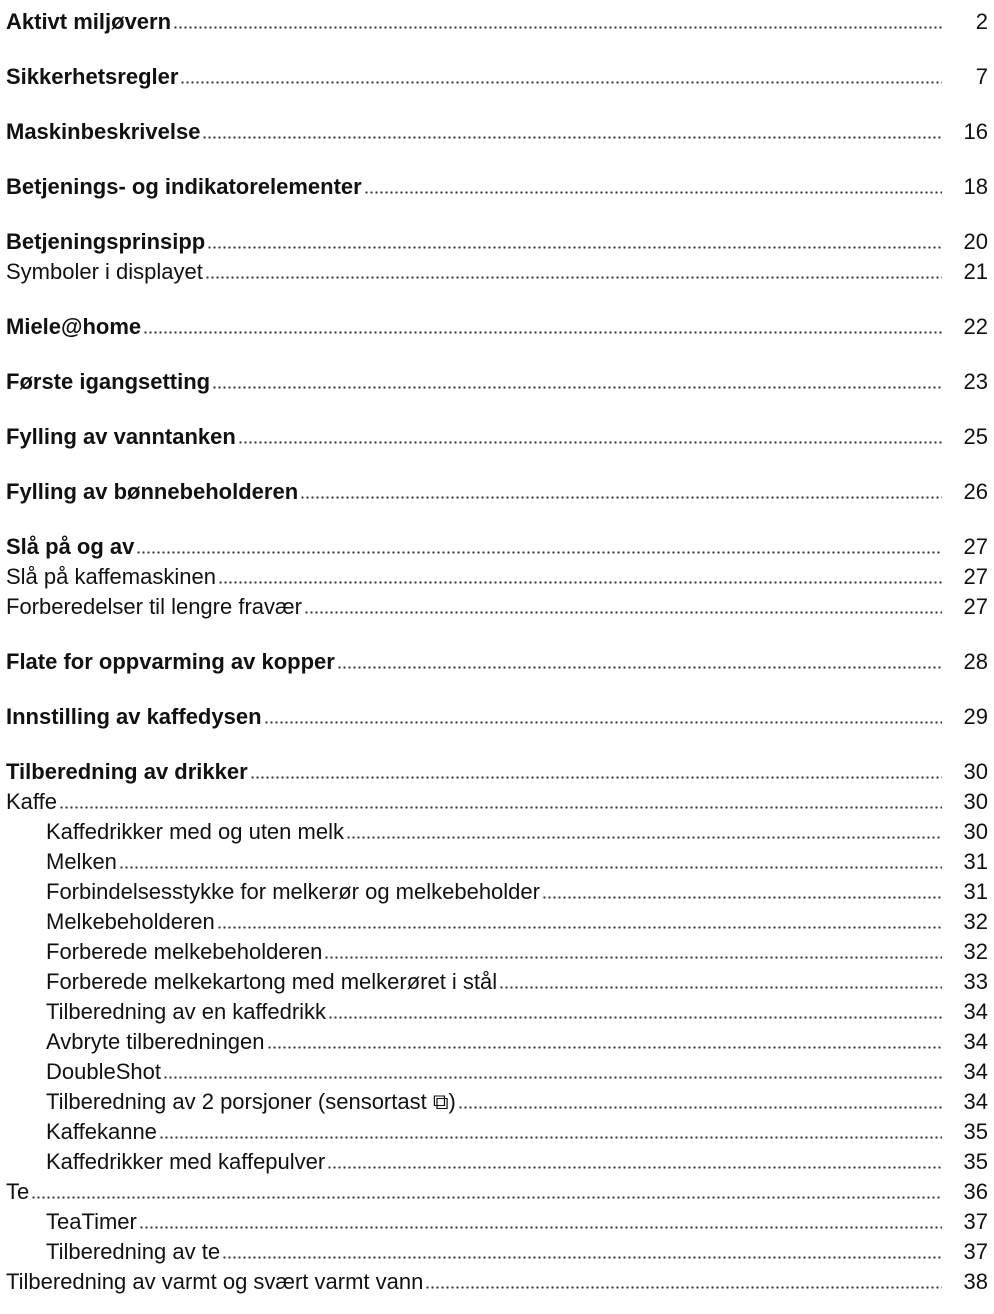 This screenshot has width=994, height=1314. I want to click on page-number: 38, so click(975, 1281).